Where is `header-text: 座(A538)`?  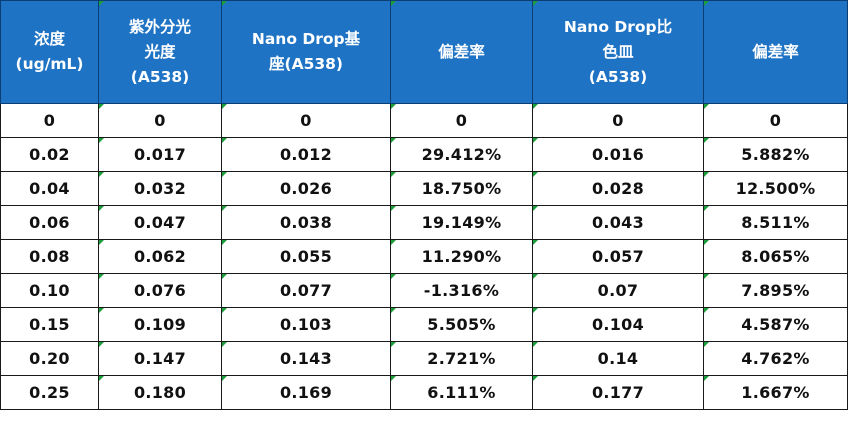
header-text: 座(A538) is located at coordinates (306, 64).